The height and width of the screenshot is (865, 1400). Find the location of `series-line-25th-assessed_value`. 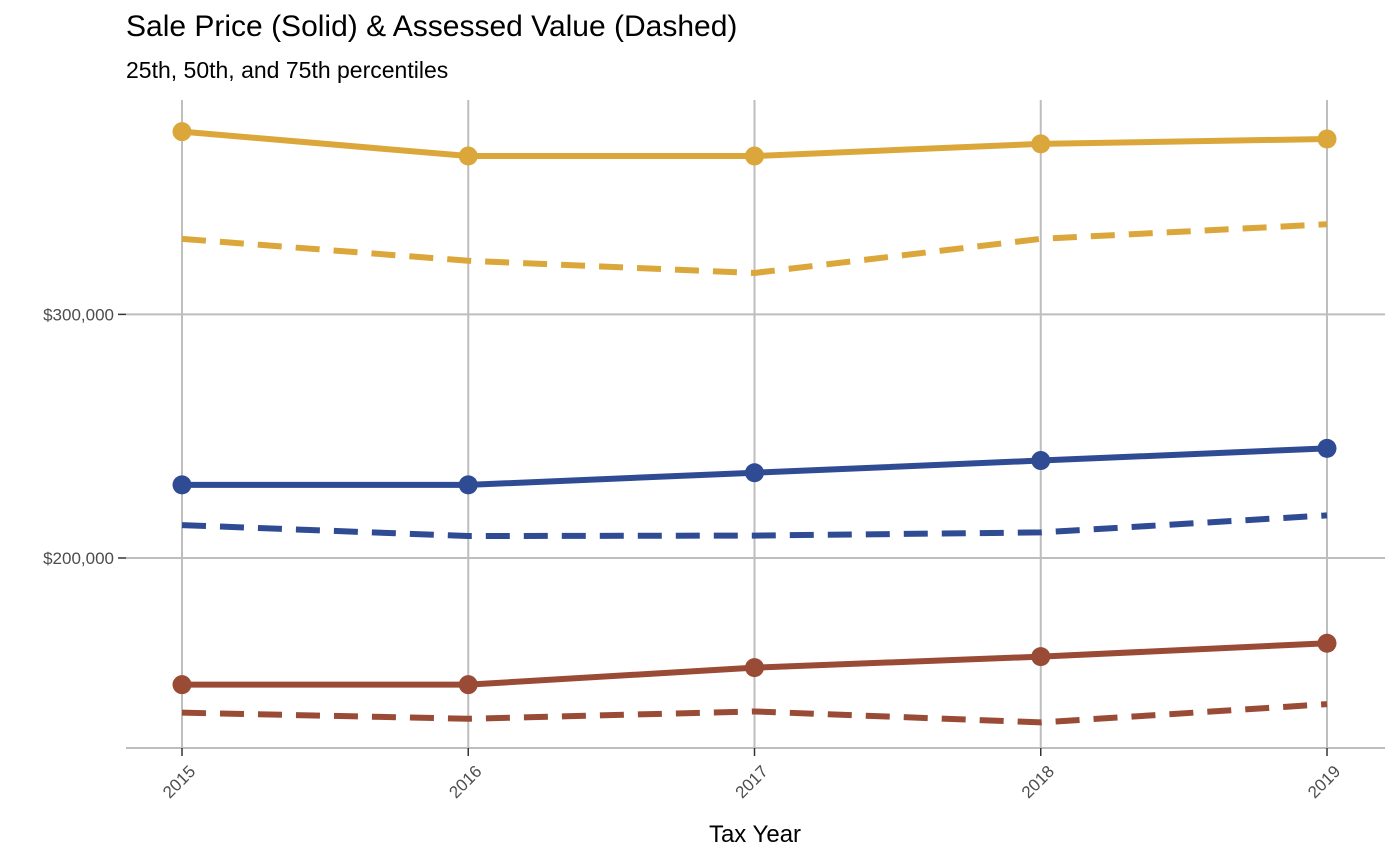

series-line-25th-assessed_value is located at coordinates (754, 713).